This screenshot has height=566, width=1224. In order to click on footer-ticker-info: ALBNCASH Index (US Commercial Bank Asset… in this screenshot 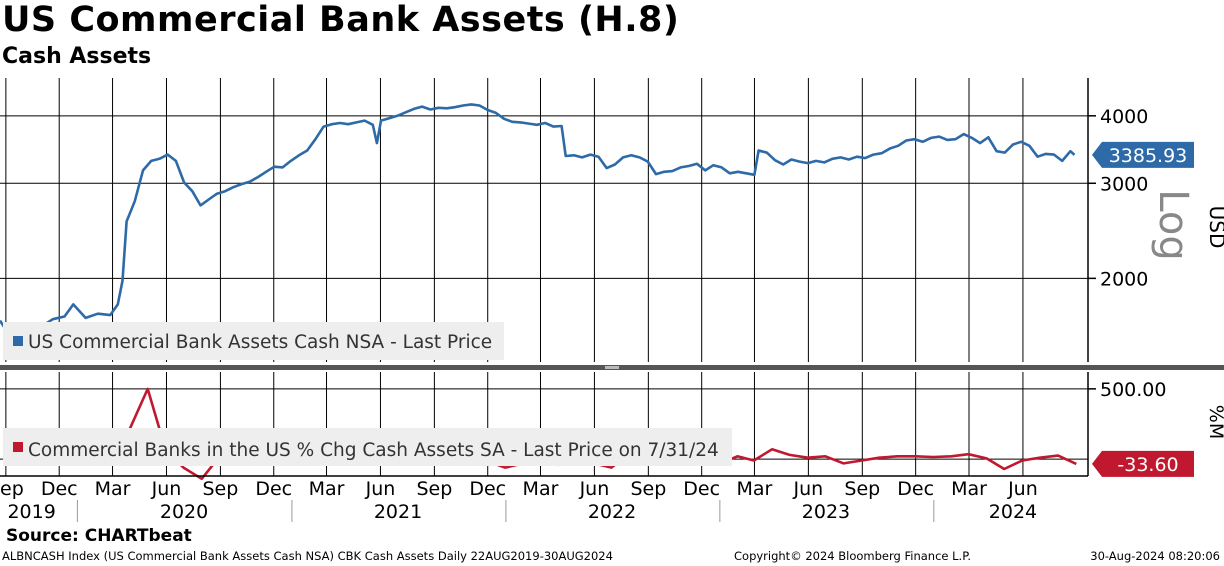, I will do `click(307, 556)`.